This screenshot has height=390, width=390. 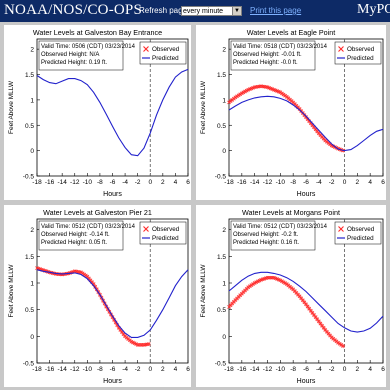 What do you see at coordinates (341, 49) in the screenshot?
I see `legend-observed-marker` at bounding box center [341, 49].